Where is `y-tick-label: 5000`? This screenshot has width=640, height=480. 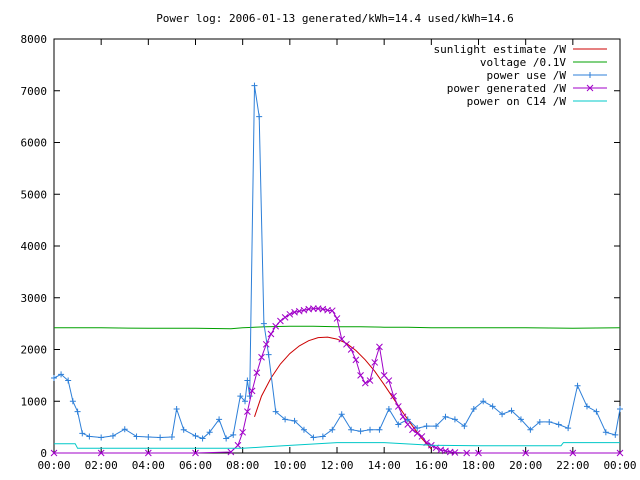 y-tick-label: 5000 is located at coordinates (34, 194).